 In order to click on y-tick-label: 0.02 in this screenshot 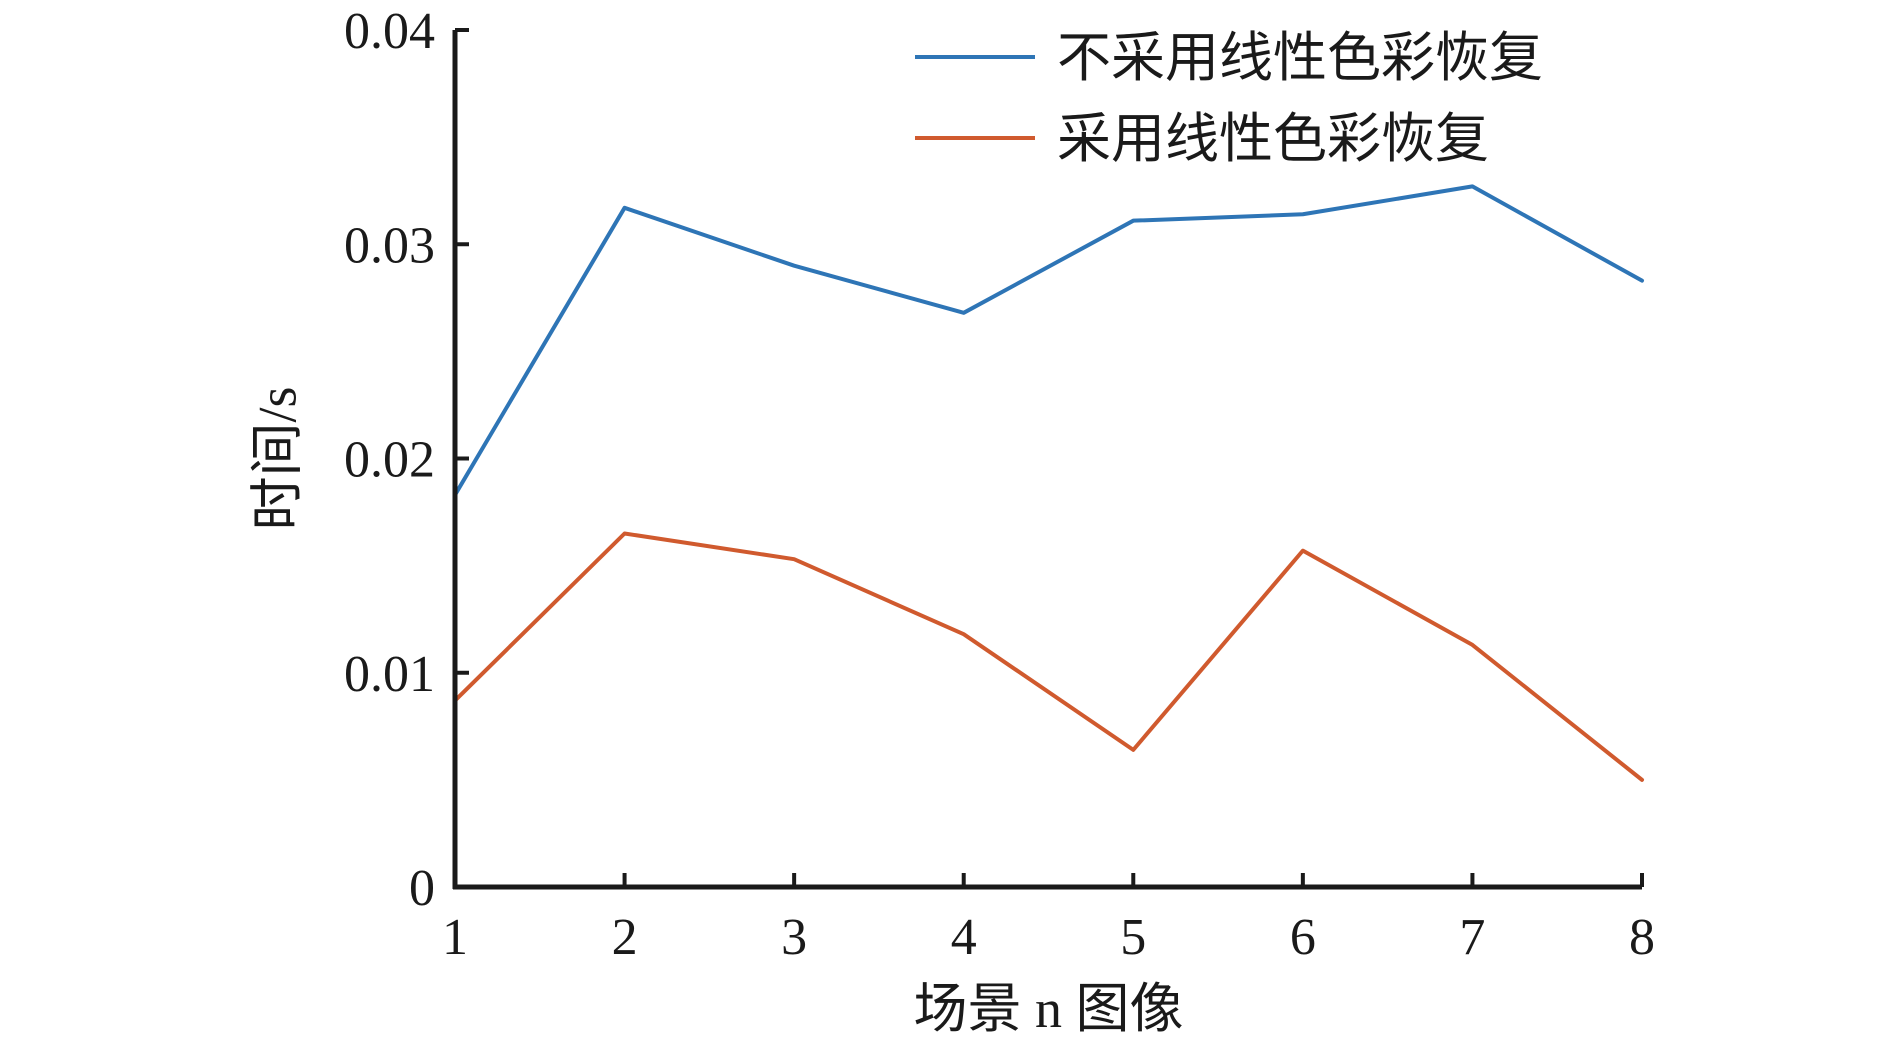, I will do `click(389, 460)`.